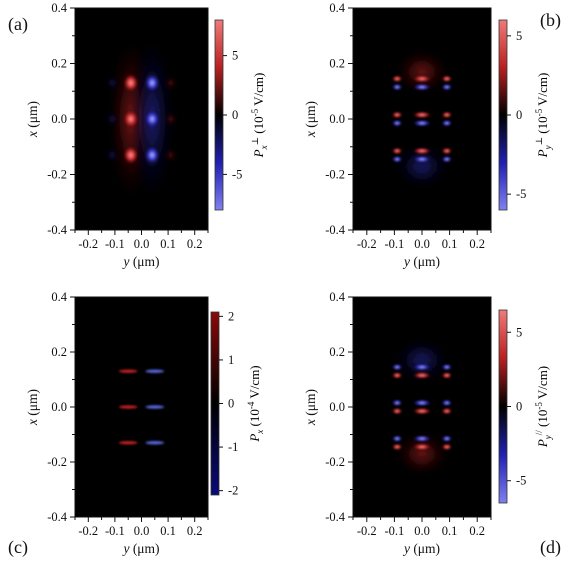  What do you see at coordinates (550, 20) in the screenshot?
I see `panel-label: (b)` at bounding box center [550, 20].